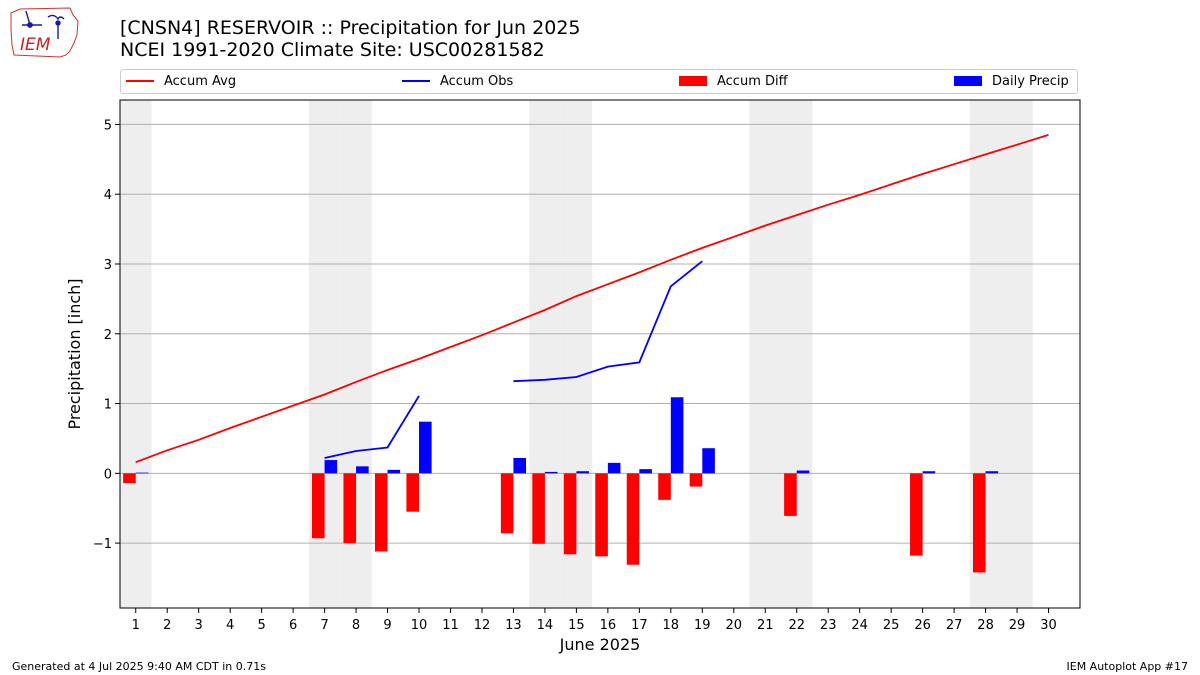 The width and height of the screenshot is (1200, 675). I want to click on legend-item-daily-precip: Daily Precip, so click(1011, 82).